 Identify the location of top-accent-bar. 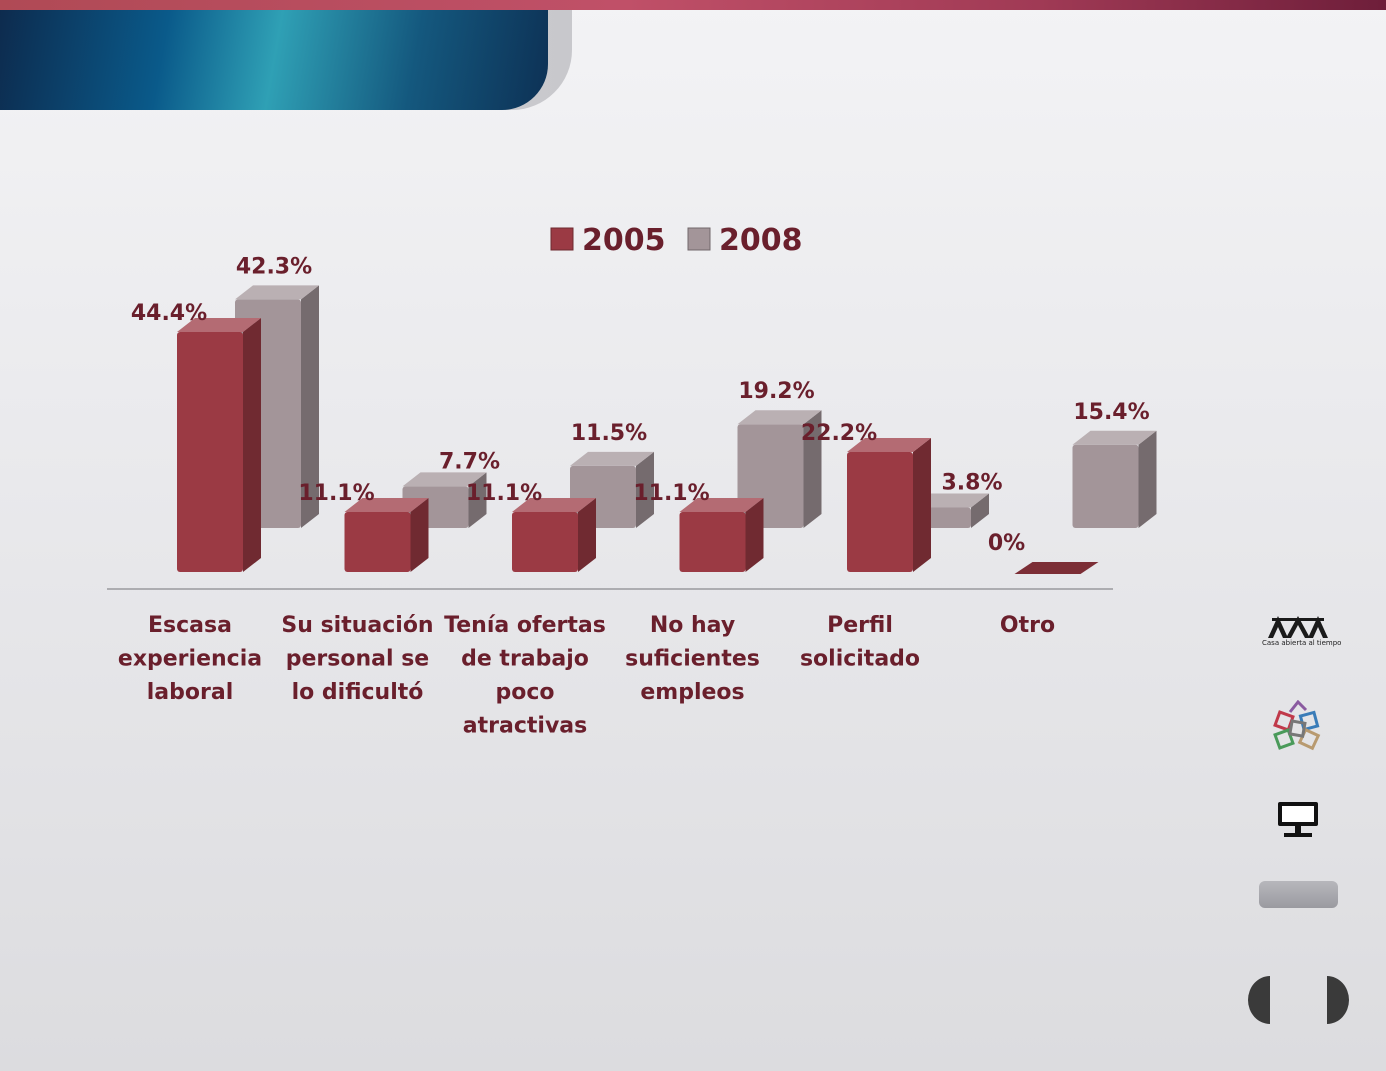
(693, 5).